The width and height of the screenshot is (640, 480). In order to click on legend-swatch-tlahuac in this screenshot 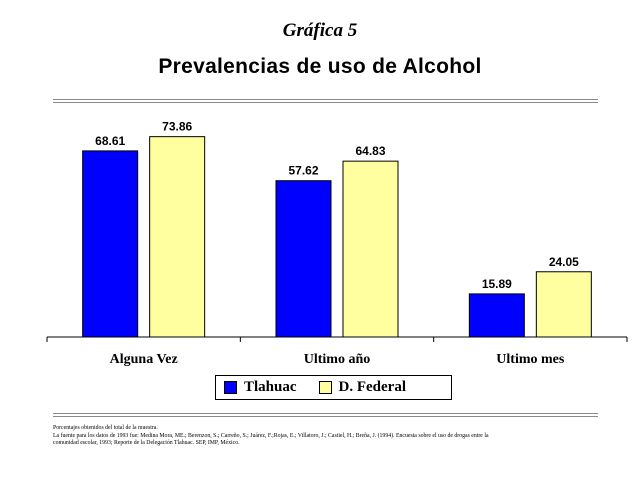, I will do `click(230, 387)`.